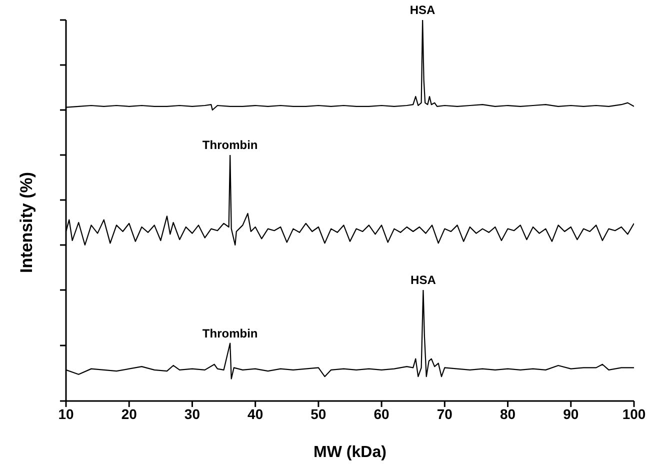  Describe the element at coordinates (318, 414) in the screenshot. I see `x-tick-label: 50` at that location.